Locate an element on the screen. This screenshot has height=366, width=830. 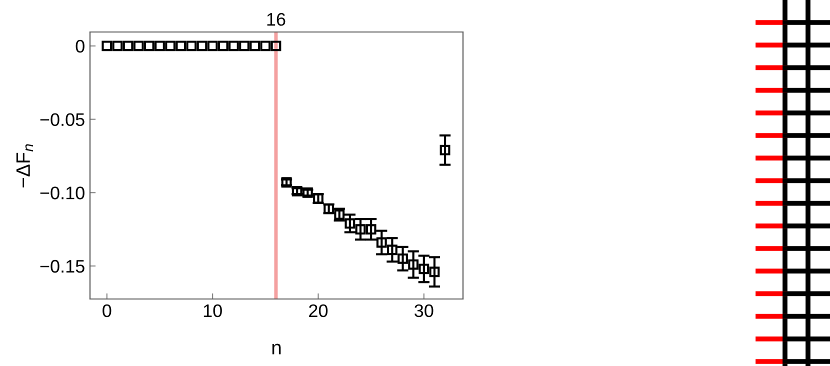
ref-line-label: 16 is located at coordinates (276, 19).